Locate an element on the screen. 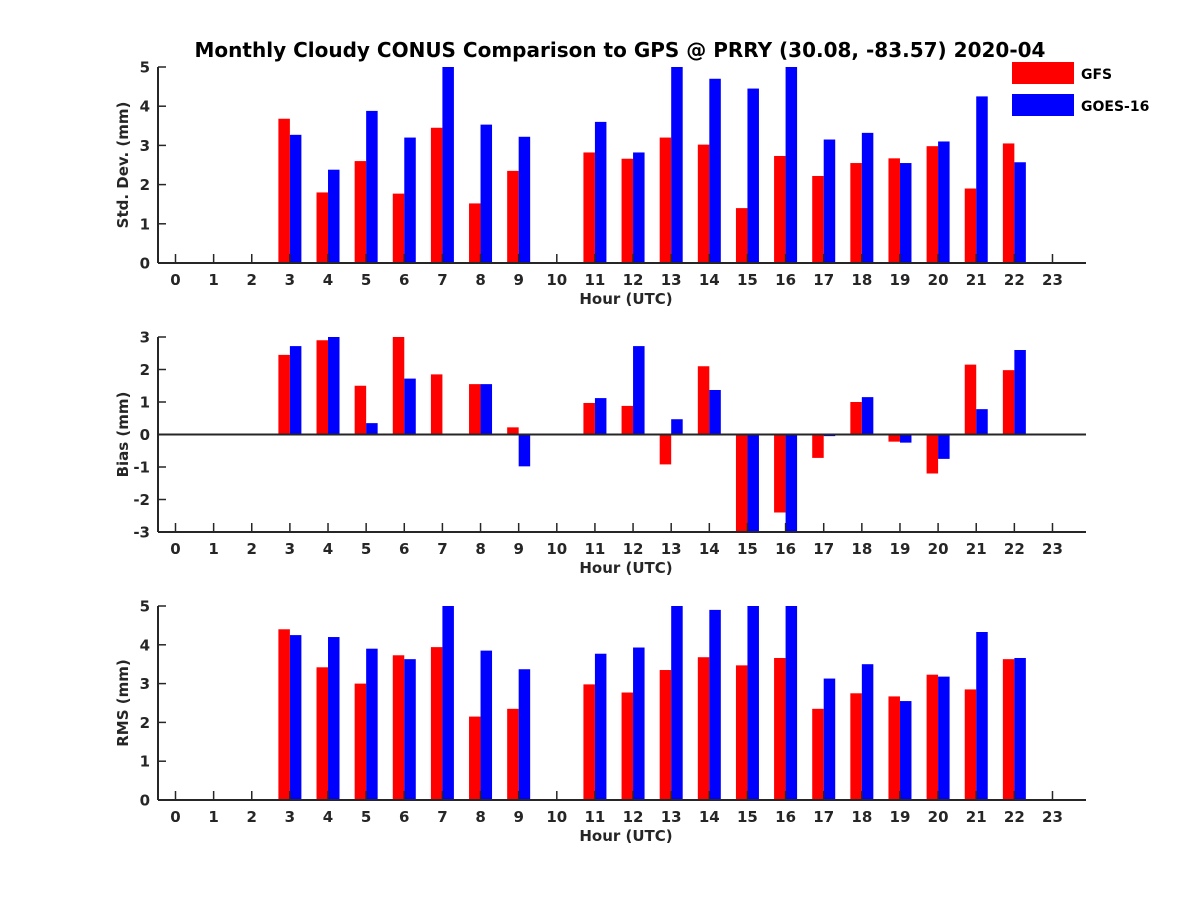 Image resolution: width=1200 pixels, height=900 pixels. x-tick-label: 18 is located at coordinates (861, 817).